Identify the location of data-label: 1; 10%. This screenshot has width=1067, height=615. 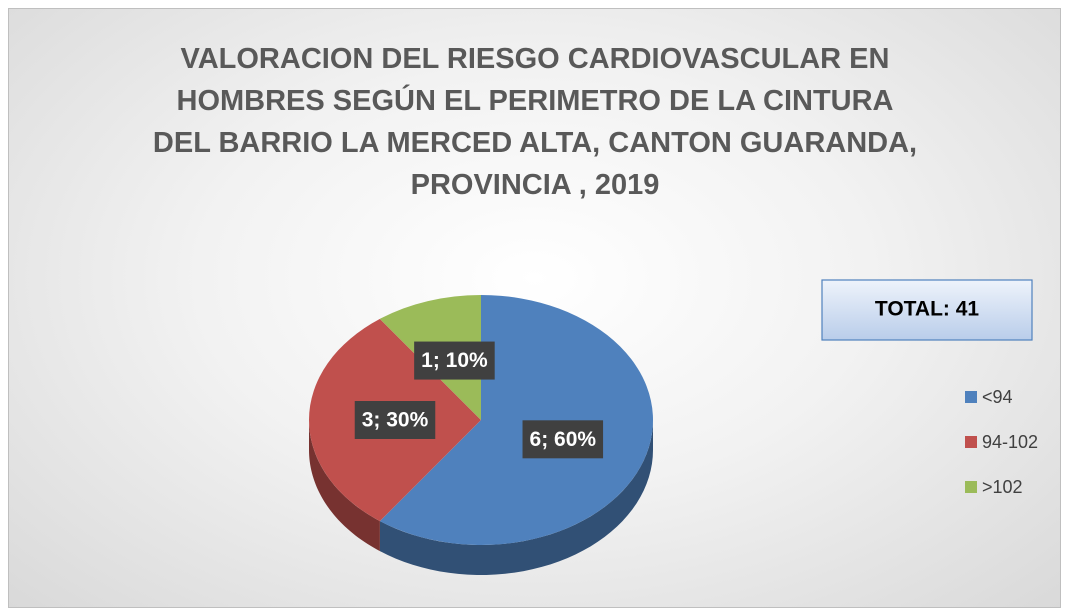
(454, 360).